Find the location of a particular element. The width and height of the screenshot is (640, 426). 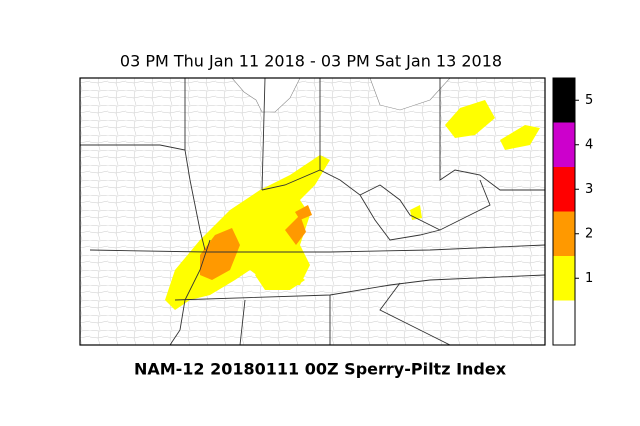

colorbar: 1 2 3 4 5 is located at coordinates (572, 211).